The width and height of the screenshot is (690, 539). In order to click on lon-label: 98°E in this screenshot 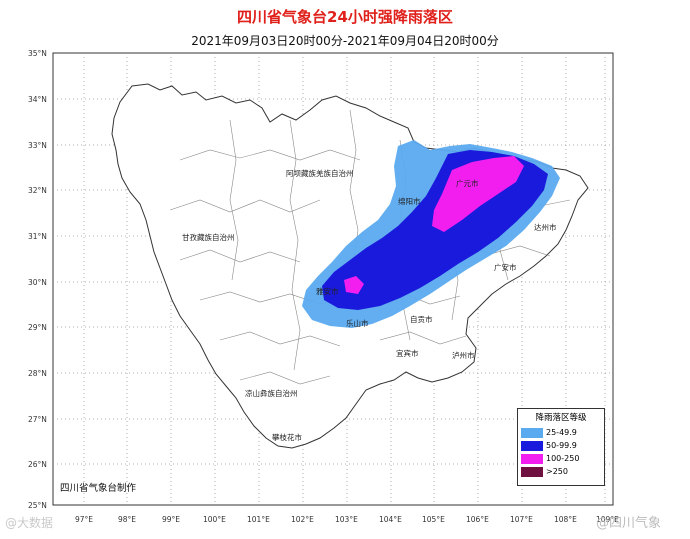, I will do `click(127, 519)`.